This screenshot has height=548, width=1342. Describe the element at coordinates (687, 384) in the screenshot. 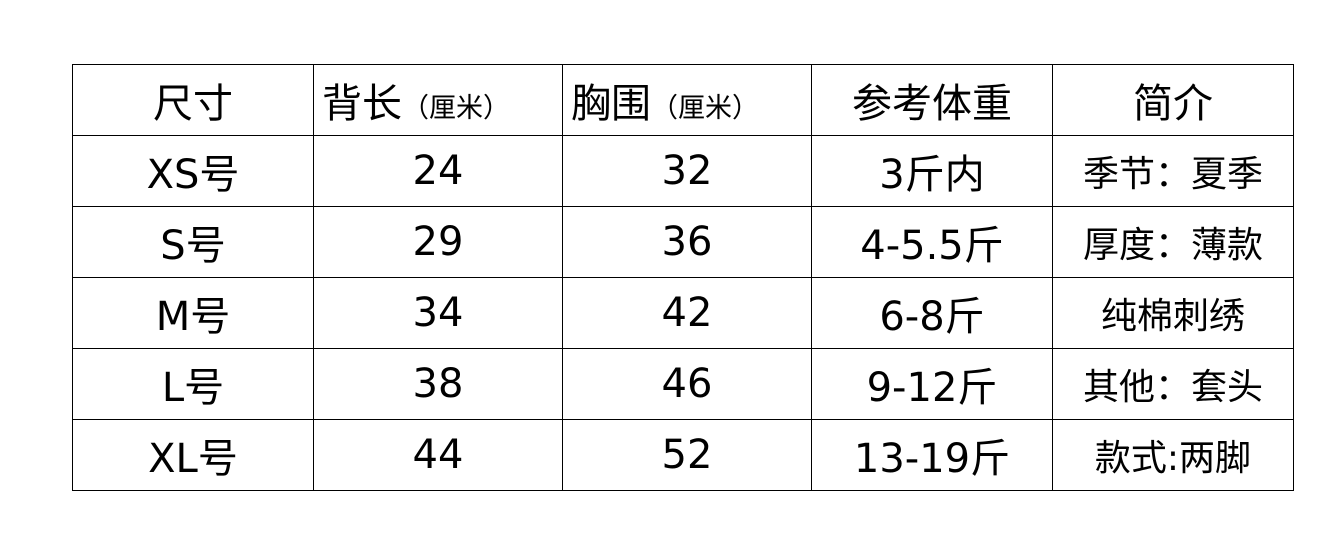

I see `cell-chest: 46` at that location.